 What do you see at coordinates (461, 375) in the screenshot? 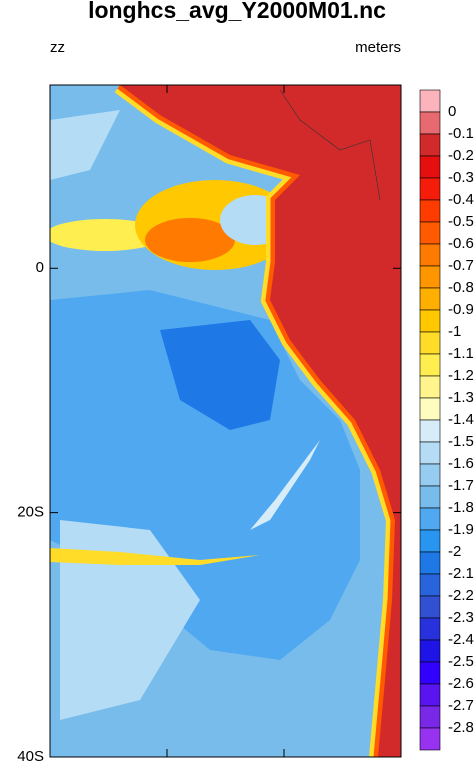
I see `colorbar-label: -1.2` at bounding box center [461, 375].